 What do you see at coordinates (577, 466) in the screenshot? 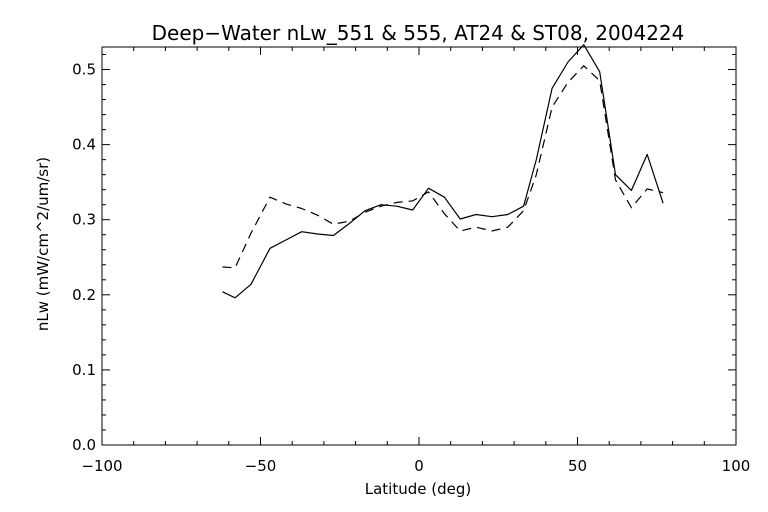
I see `x-tick-label: 50` at bounding box center [577, 466].